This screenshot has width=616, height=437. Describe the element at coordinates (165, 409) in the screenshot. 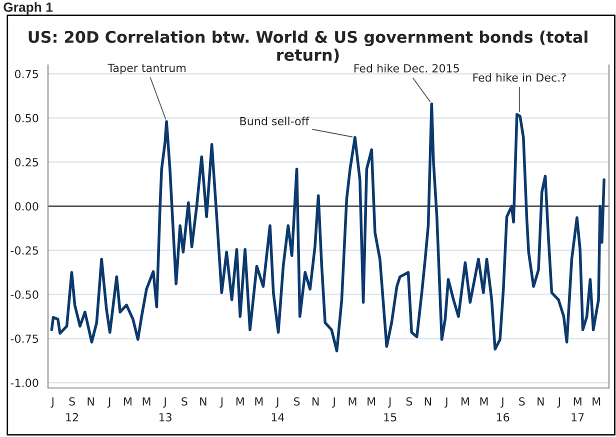

I see `x-tick-label: J 13` at that location.